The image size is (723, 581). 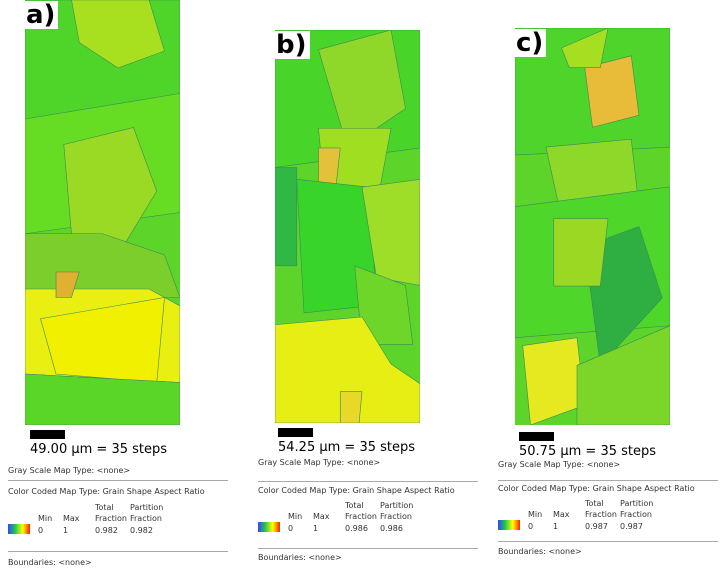 I want to click on panel-label: c), so click(x=530, y=43).